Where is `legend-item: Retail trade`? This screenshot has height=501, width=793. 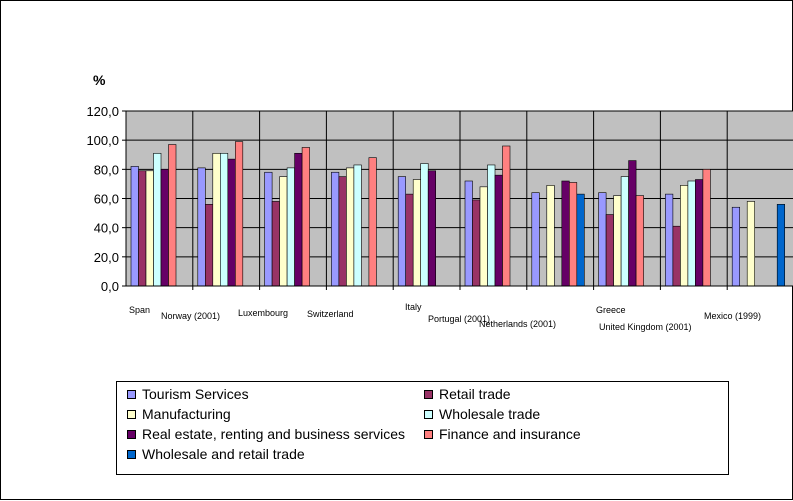 legend-item: Retail trade is located at coordinates (467, 394).